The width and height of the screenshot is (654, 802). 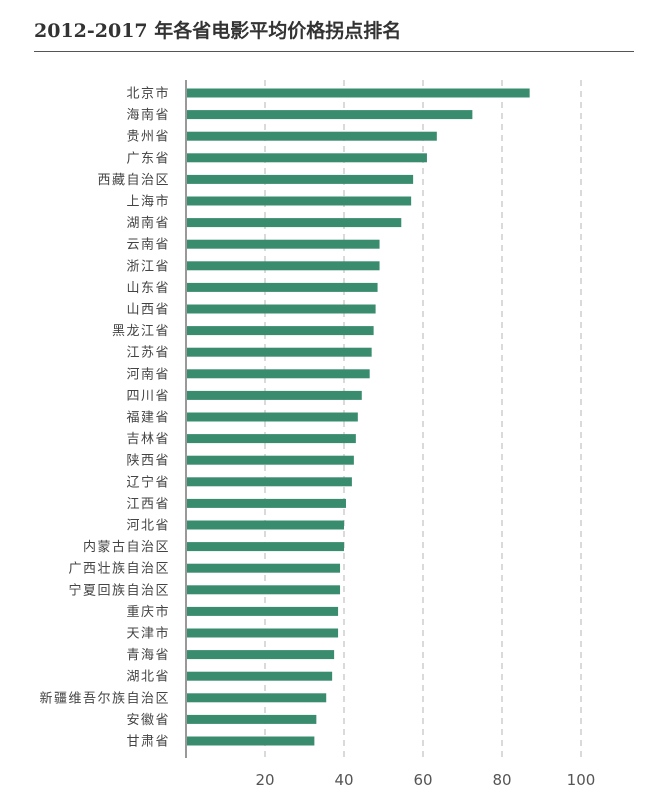 What do you see at coordinates (148, 461) in the screenshot?
I see `category-label: 陕西省` at bounding box center [148, 461].